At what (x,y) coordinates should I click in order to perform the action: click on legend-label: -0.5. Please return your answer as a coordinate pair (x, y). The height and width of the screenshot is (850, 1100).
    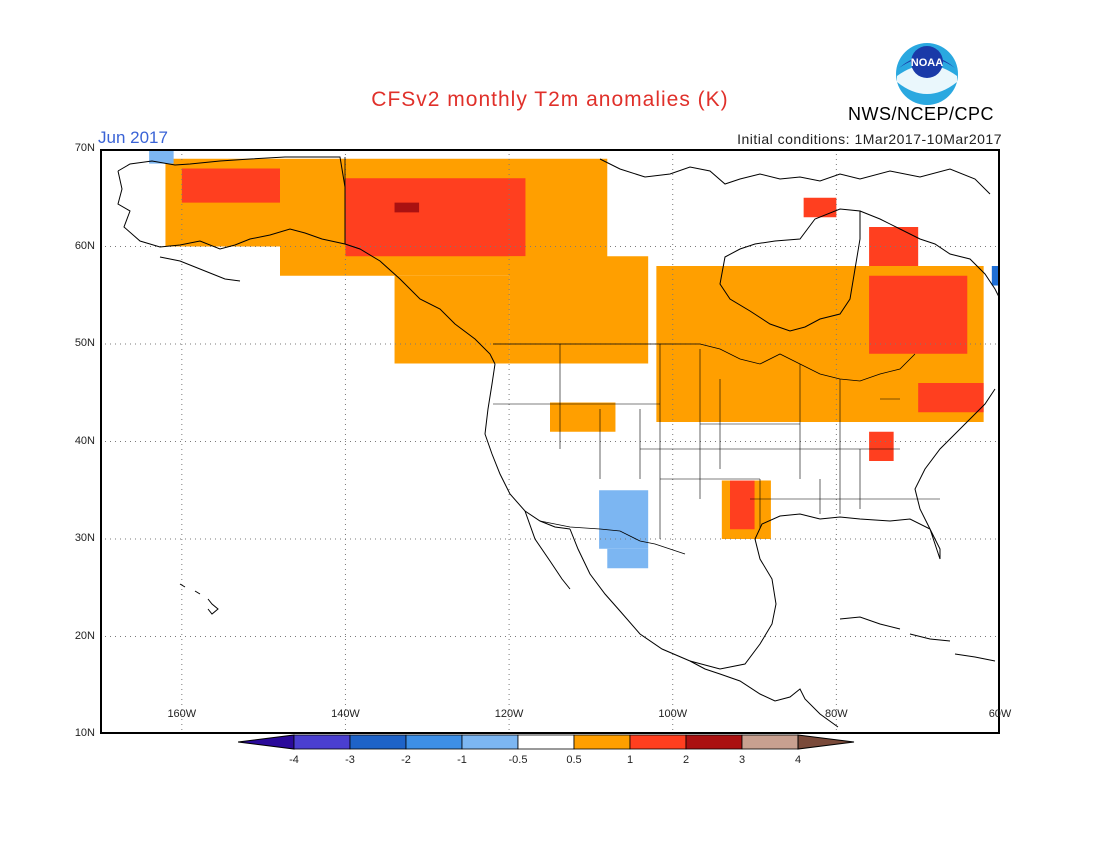
    Looking at the image, I should click on (518, 760).